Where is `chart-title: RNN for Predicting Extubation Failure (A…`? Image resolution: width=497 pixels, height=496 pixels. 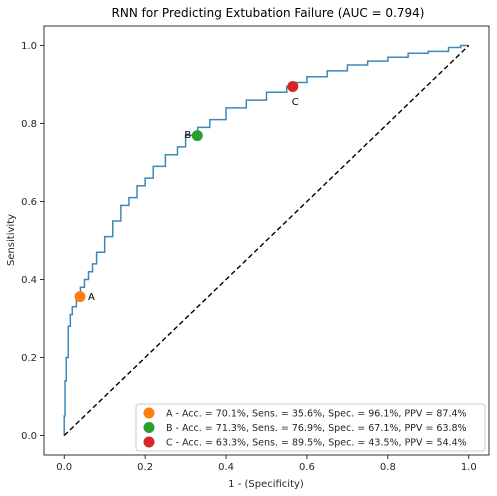 chart-title: RNN for Predicting Extubation Failure (A… is located at coordinates (268, 13).